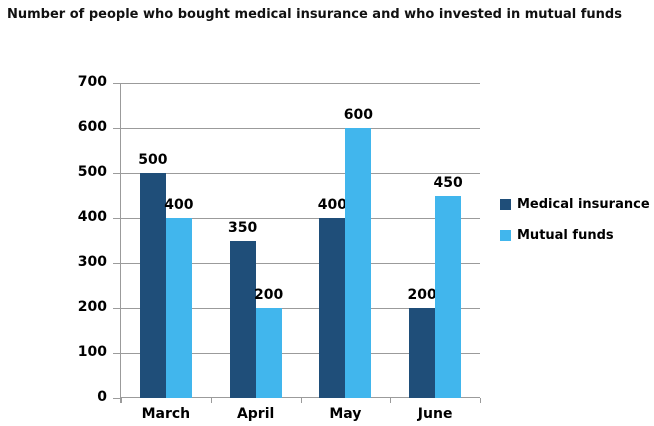  I want to click on legend-label-mutual-funds: Mutual funds, so click(565, 235).